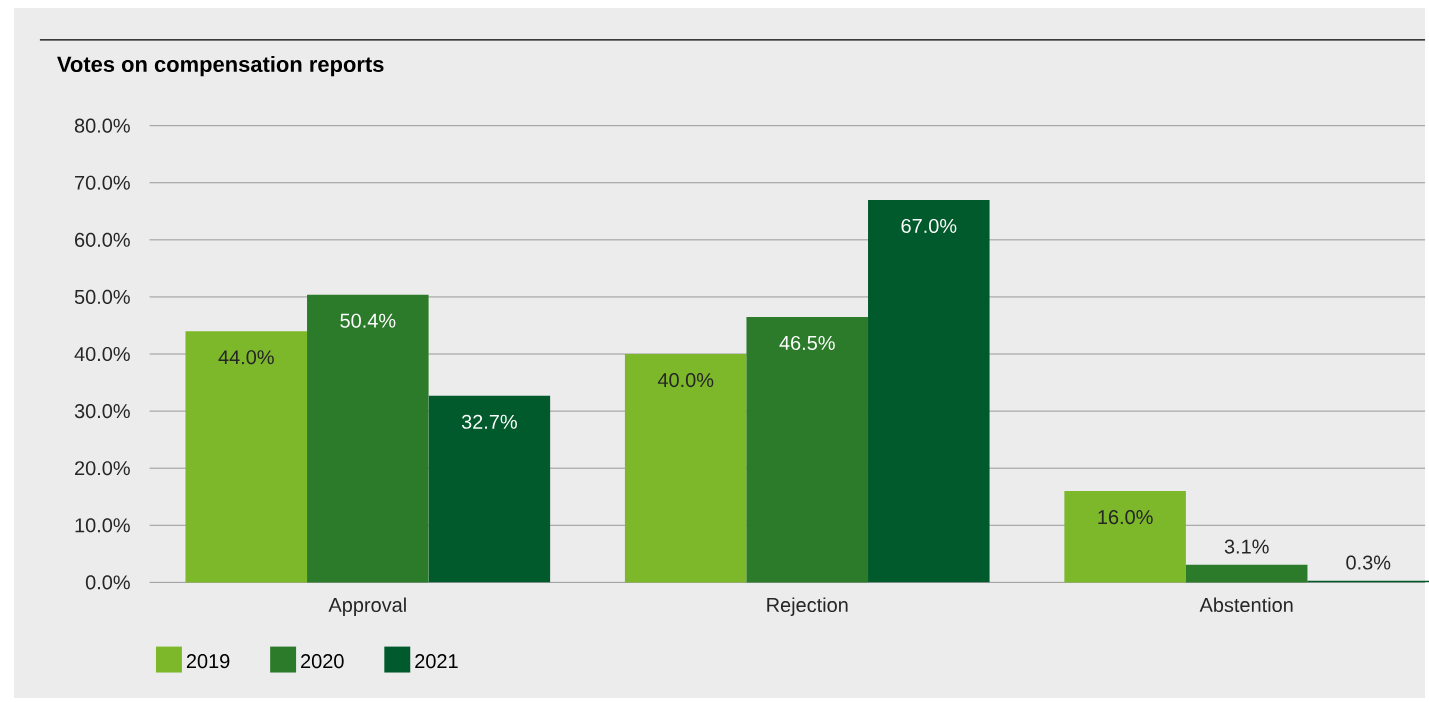 Image resolution: width=1429 pixels, height=702 pixels. Describe the element at coordinates (102, 125) in the screenshot. I see `y-tick-label: 80.0%` at that location.